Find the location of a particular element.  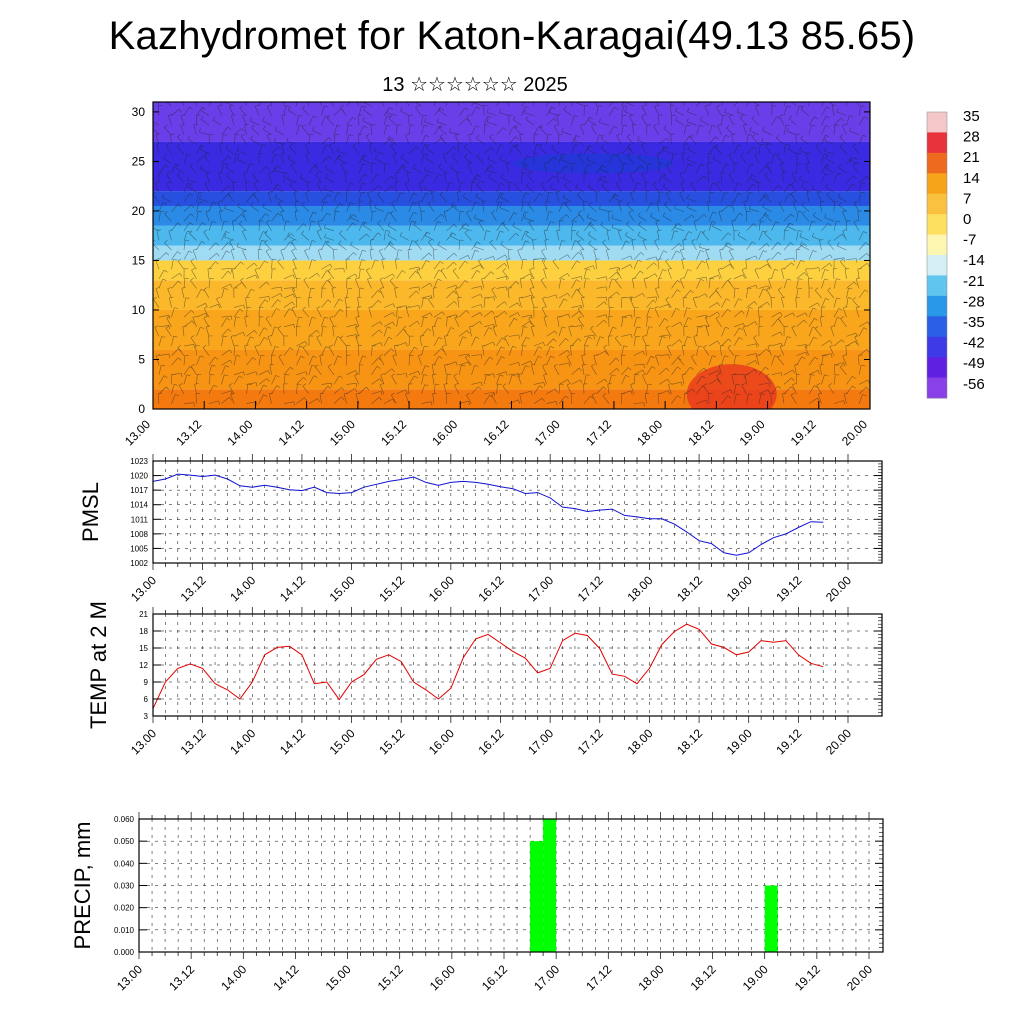

heatmap-band is located at coordinates (511, 198).